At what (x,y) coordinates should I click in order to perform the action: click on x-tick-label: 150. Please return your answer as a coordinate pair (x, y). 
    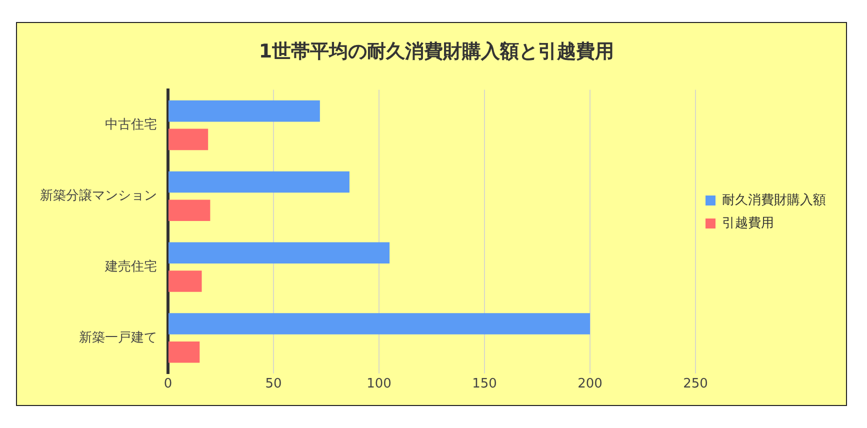
    Looking at the image, I should click on (484, 384).